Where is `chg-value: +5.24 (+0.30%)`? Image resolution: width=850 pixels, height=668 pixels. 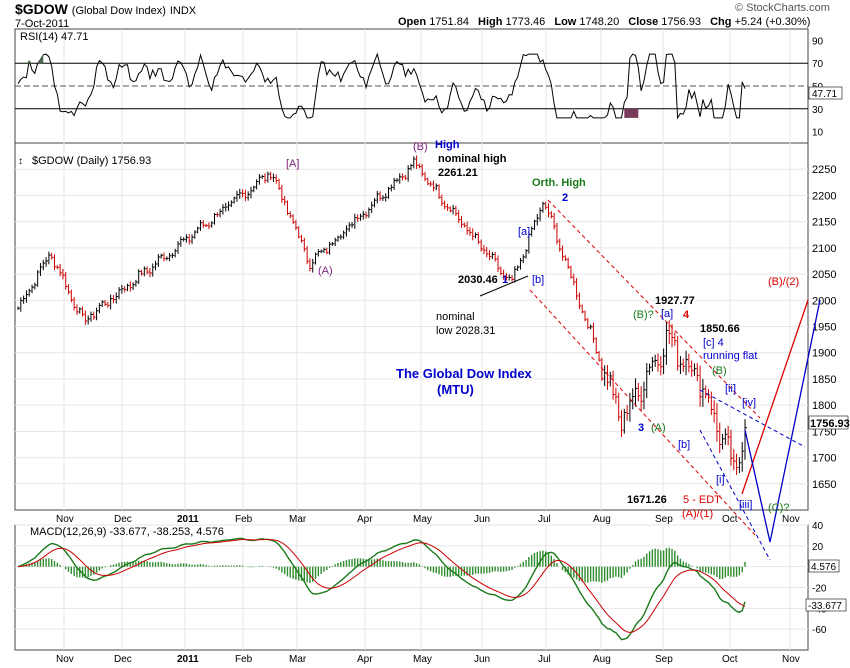 chg-value: +5.24 (+0.30%) is located at coordinates (772, 22).